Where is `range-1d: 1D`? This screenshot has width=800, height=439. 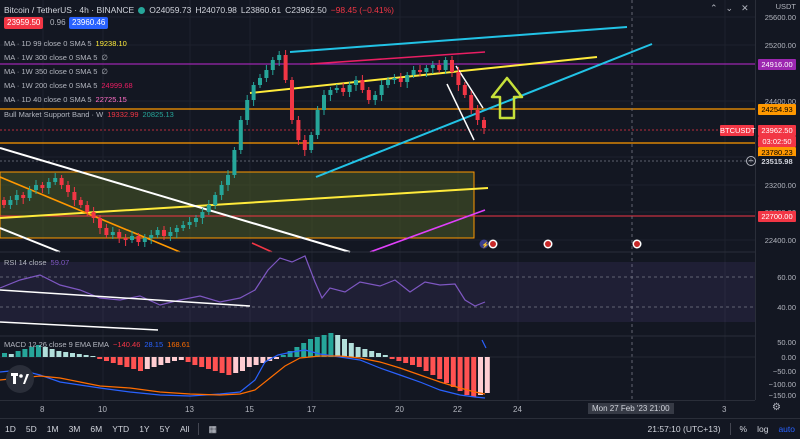 range-1d: 1D is located at coordinates (10, 429).